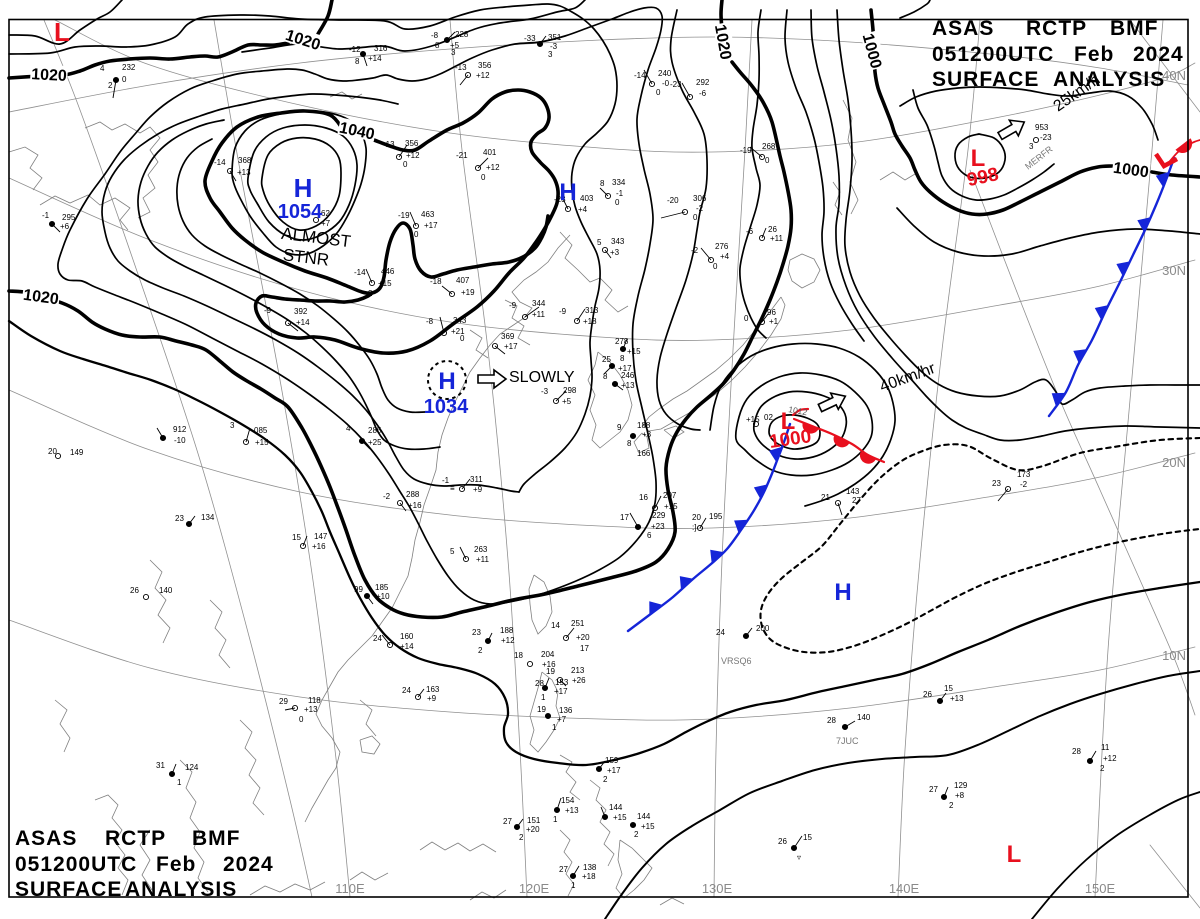 The height and width of the screenshot is (919, 1200). What do you see at coordinates (478, 489) in the screenshot?
I see `svg-text: +9` at bounding box center [478, 489].